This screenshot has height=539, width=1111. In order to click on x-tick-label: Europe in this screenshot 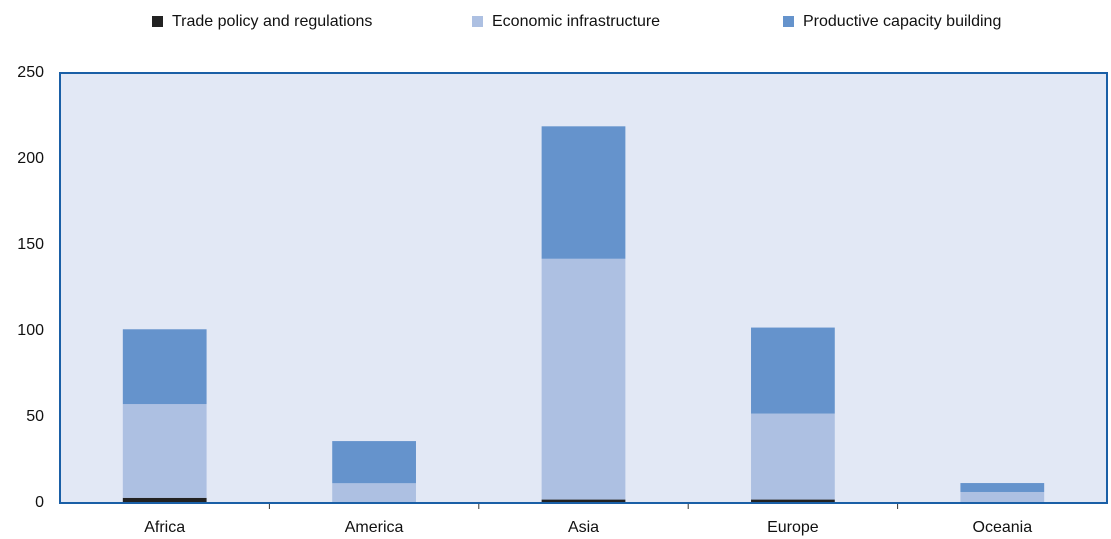, I will do `click(793, 527)`.